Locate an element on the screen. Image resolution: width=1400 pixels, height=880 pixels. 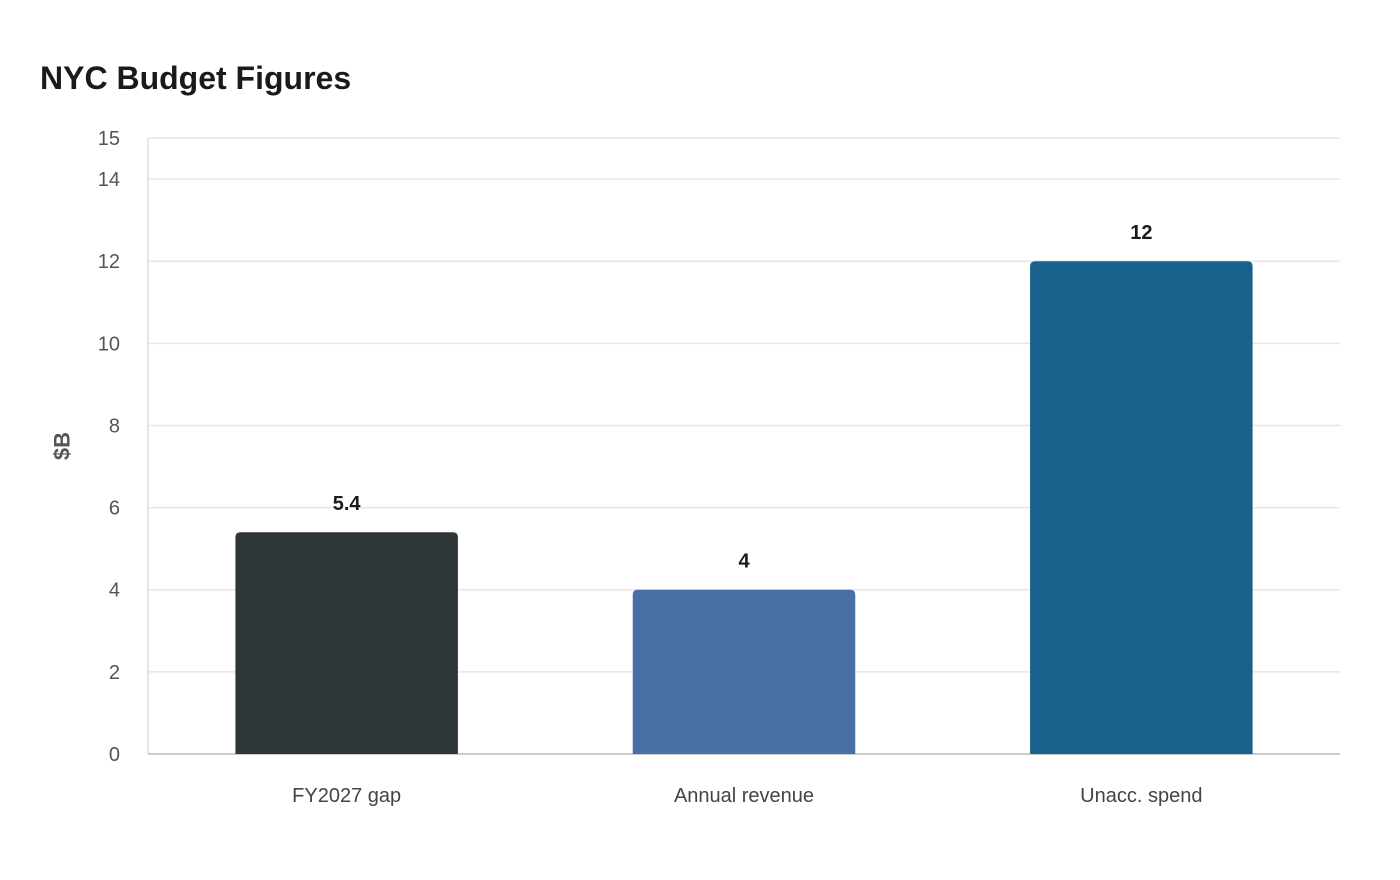
x-tick-label: Unacc. spend is located at coordinates (1141, 796).